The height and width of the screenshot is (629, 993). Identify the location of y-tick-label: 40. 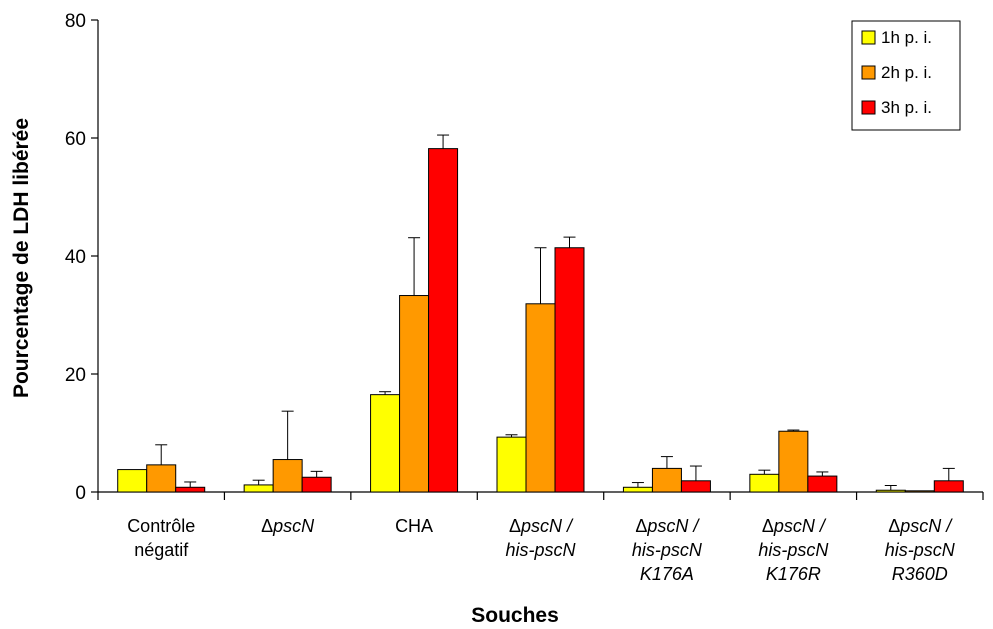
(75, 257).